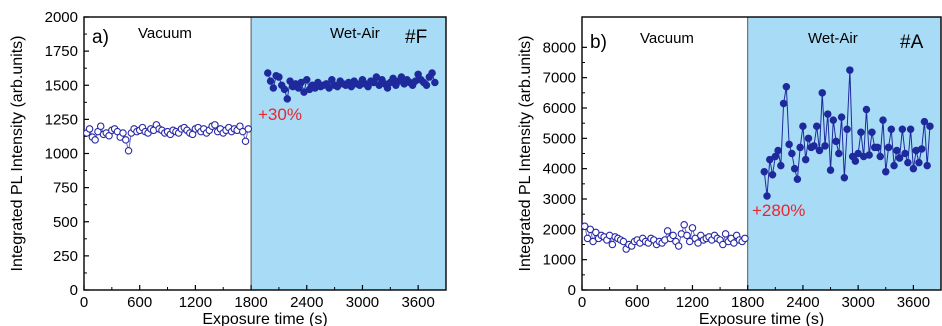 The image size is (942, 326). What do you see at coordinates (559, 78) in the screenshot?
I see `y-tick-label: 7000` at bounding box center [559, 78].